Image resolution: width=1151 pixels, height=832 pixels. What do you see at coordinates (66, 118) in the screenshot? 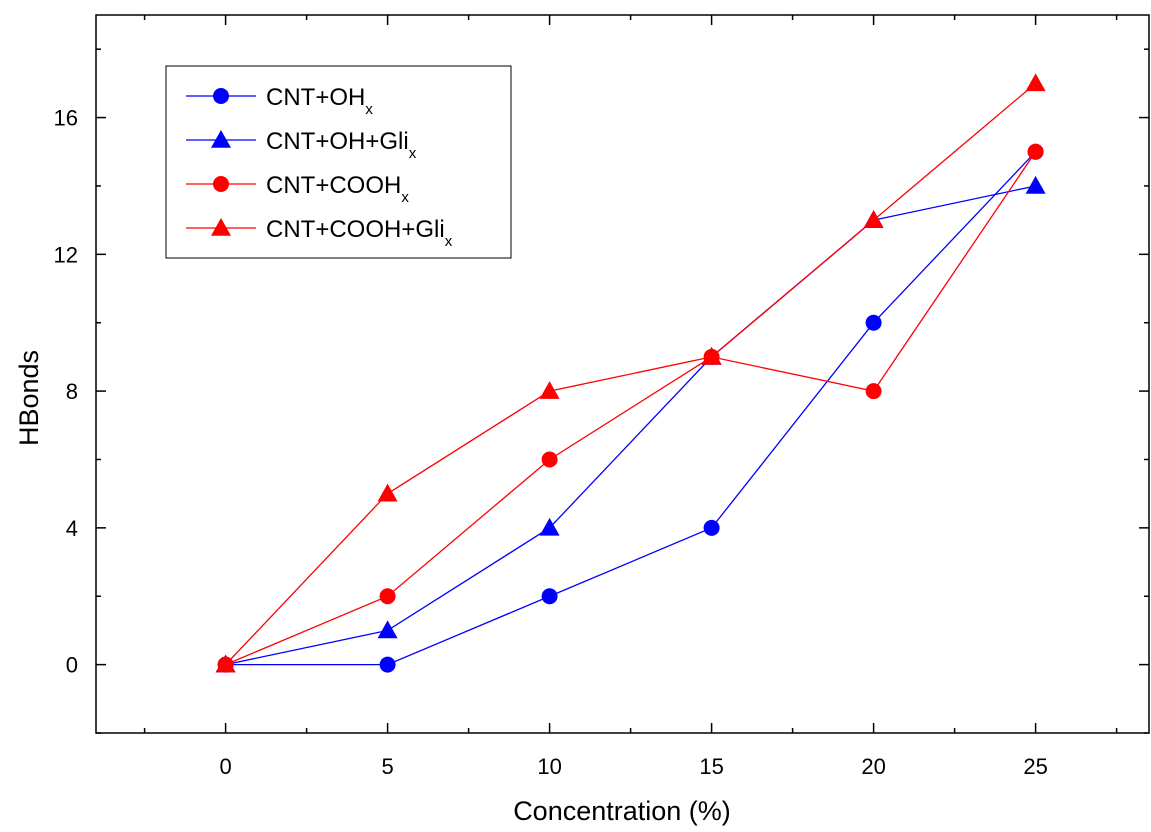
I see `y-tick-label: 16` at bounding box center [66, 118].